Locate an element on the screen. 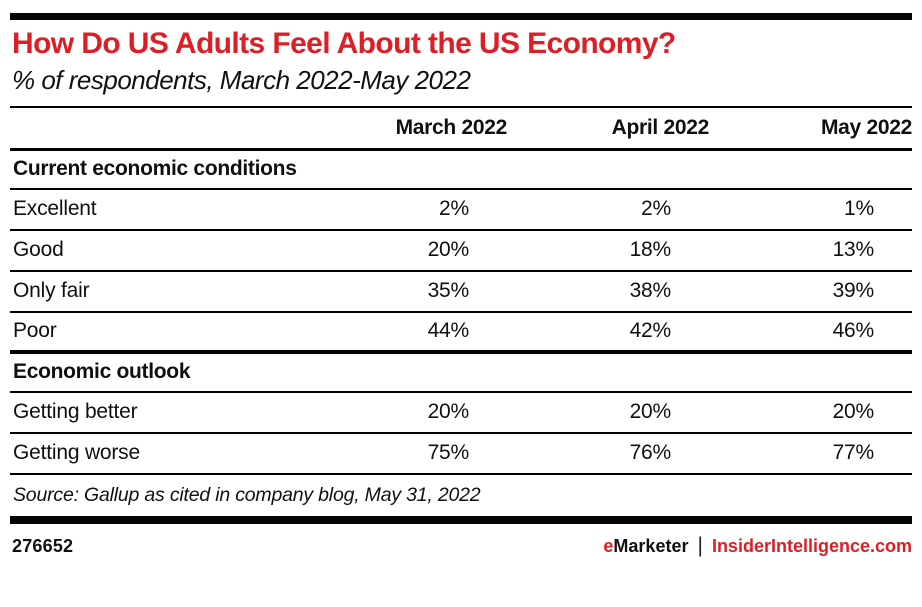 The height and width of the screenshot is (607, 922). column-header-april: April 2022 is located at coordinates (660, 127).